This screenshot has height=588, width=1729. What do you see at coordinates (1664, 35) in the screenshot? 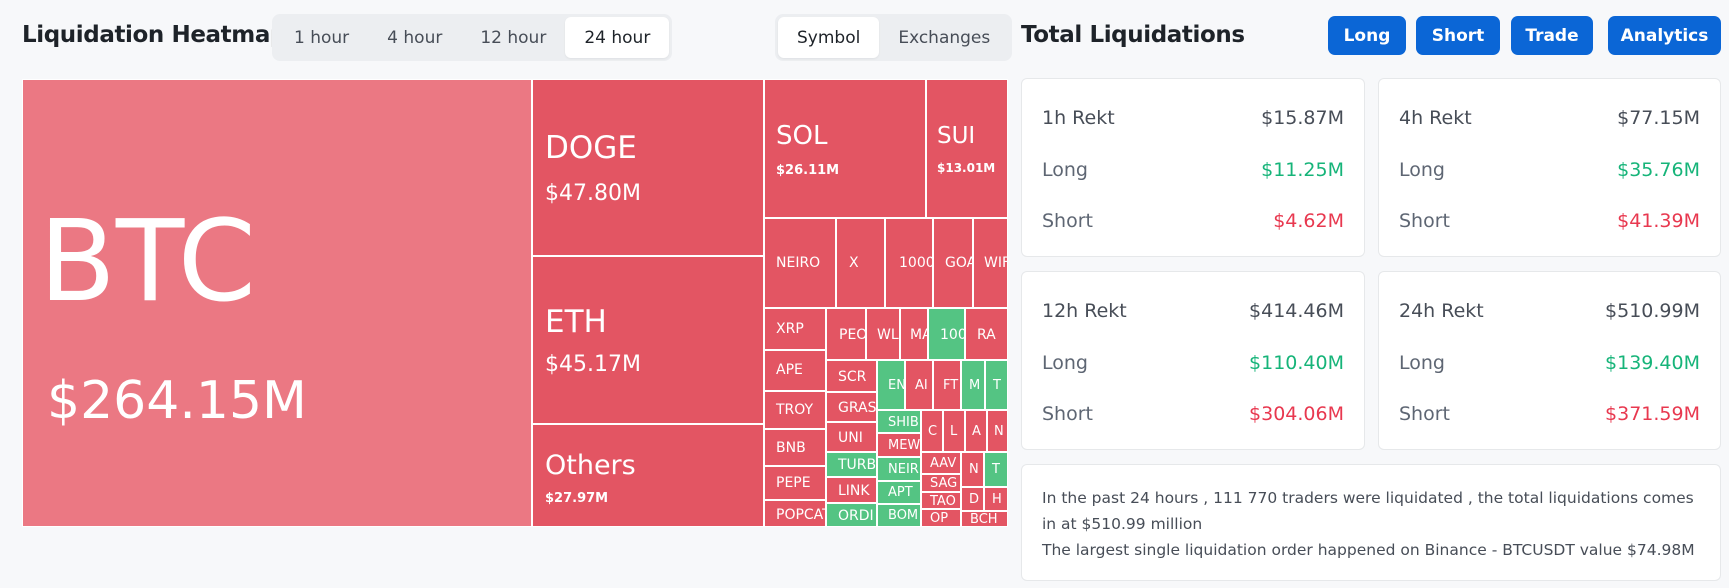
I see `analytics-button: Analytics` at bounding box center [1664, 35].